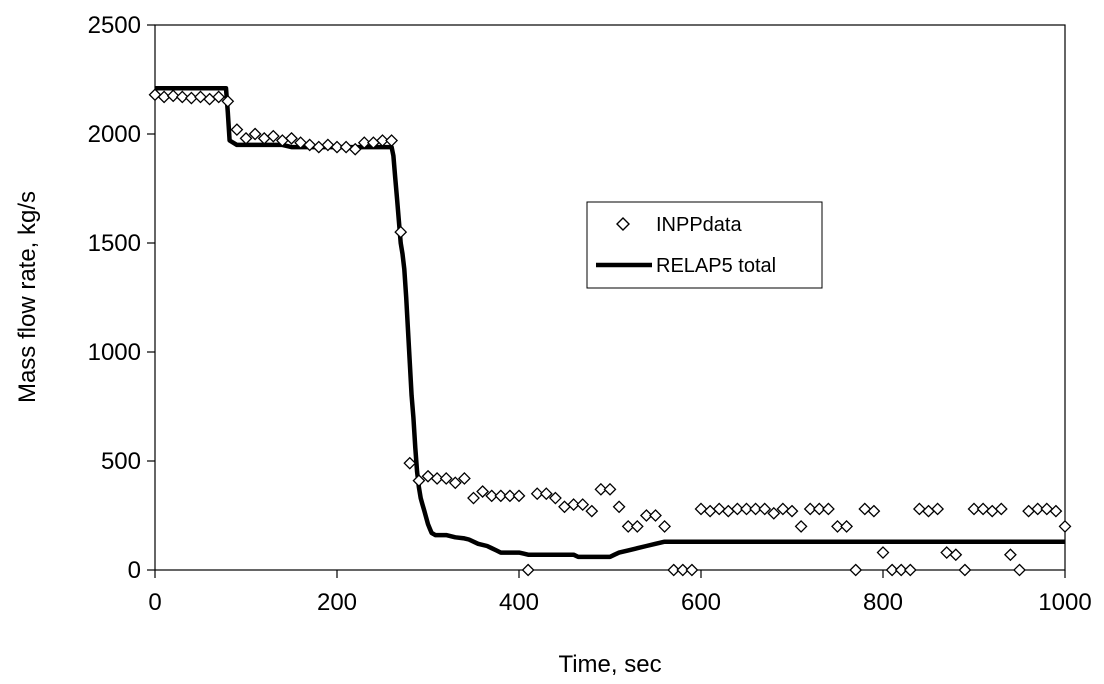 The width and height of the screenshot is (1104, 684). I want to click on x-axis: 0 200 400 600 800 1000, so click(620, 593).